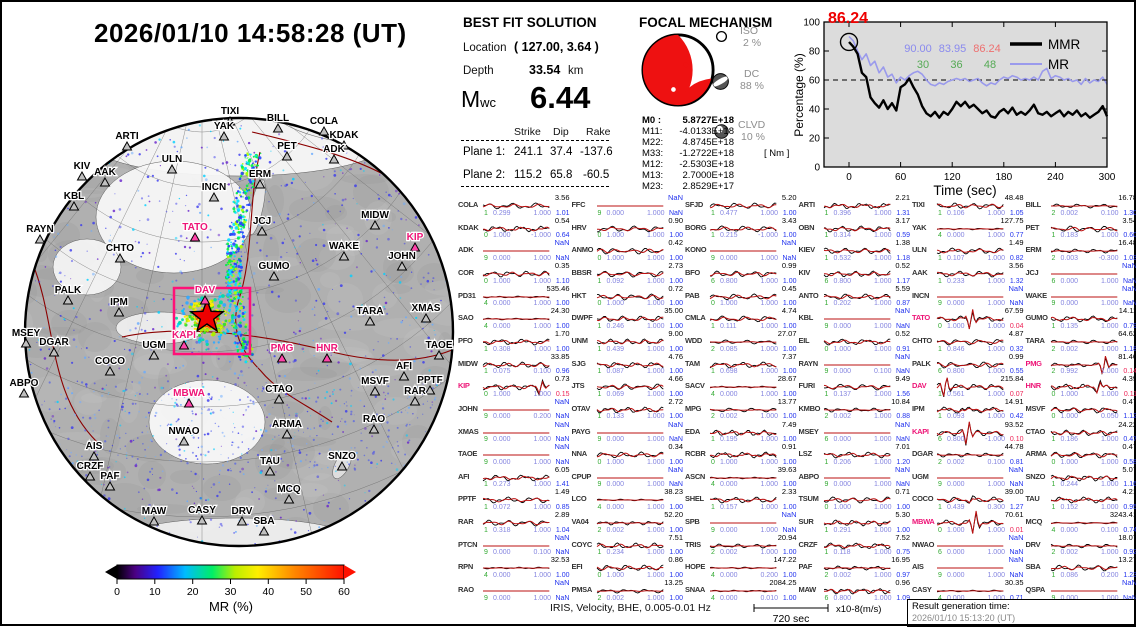 This screenshot has width=1136, height=633. Describe the element at coordinates (752, 43) in the screenshot. I see `iso-pct: 2 %` at that location.